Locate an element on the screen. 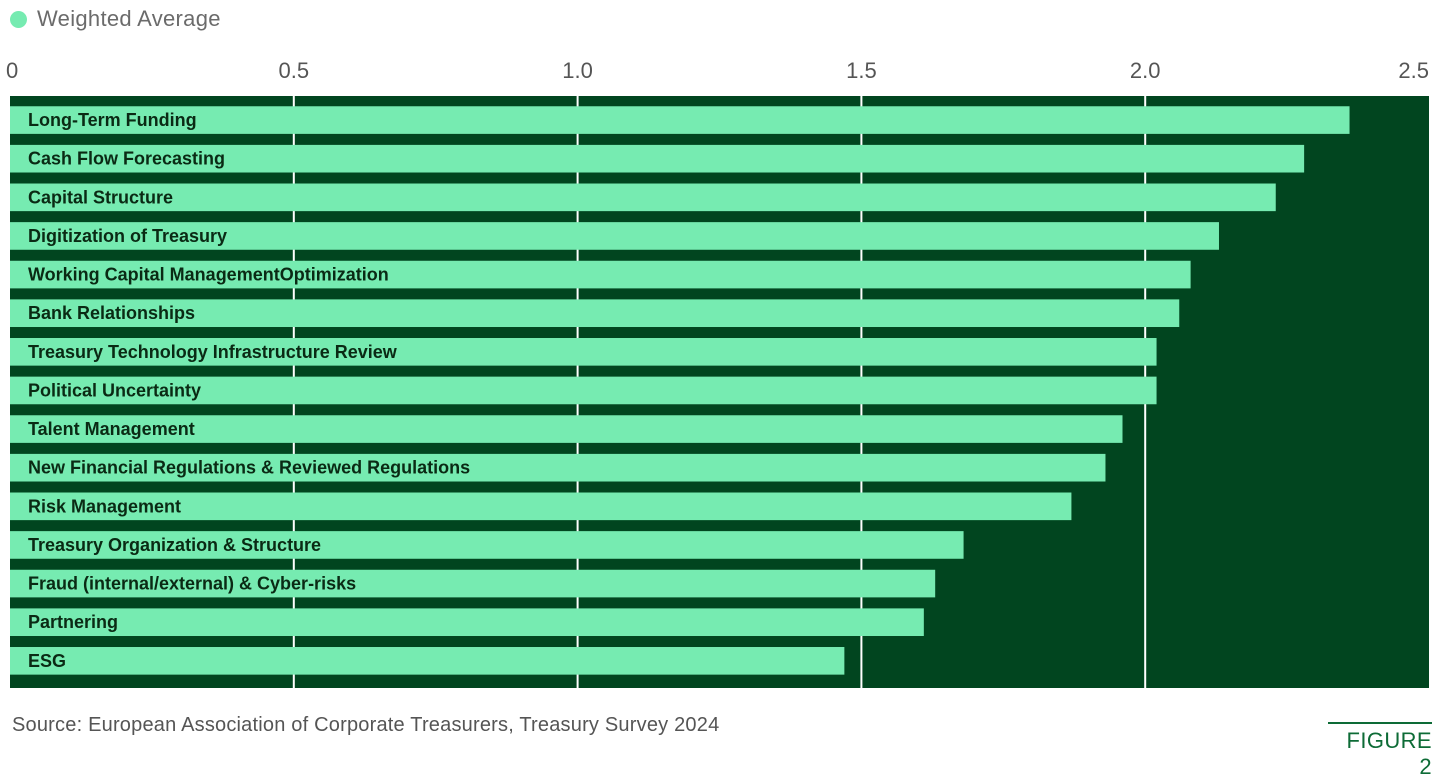 The height and width of the screenshot is (780, 1440). bar-category-label: Political Uncertainty is located at coordinates (114, 390).